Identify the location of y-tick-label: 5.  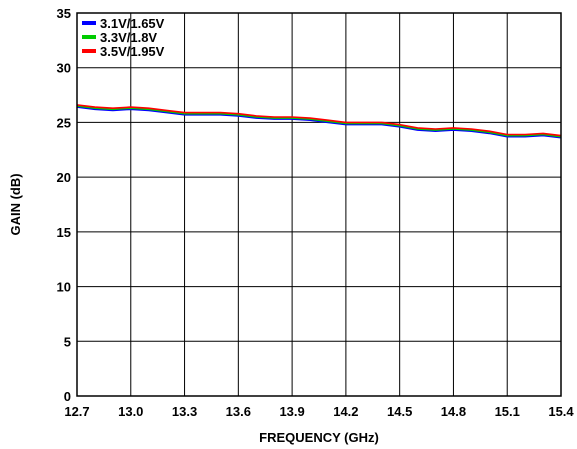
(67, 341).